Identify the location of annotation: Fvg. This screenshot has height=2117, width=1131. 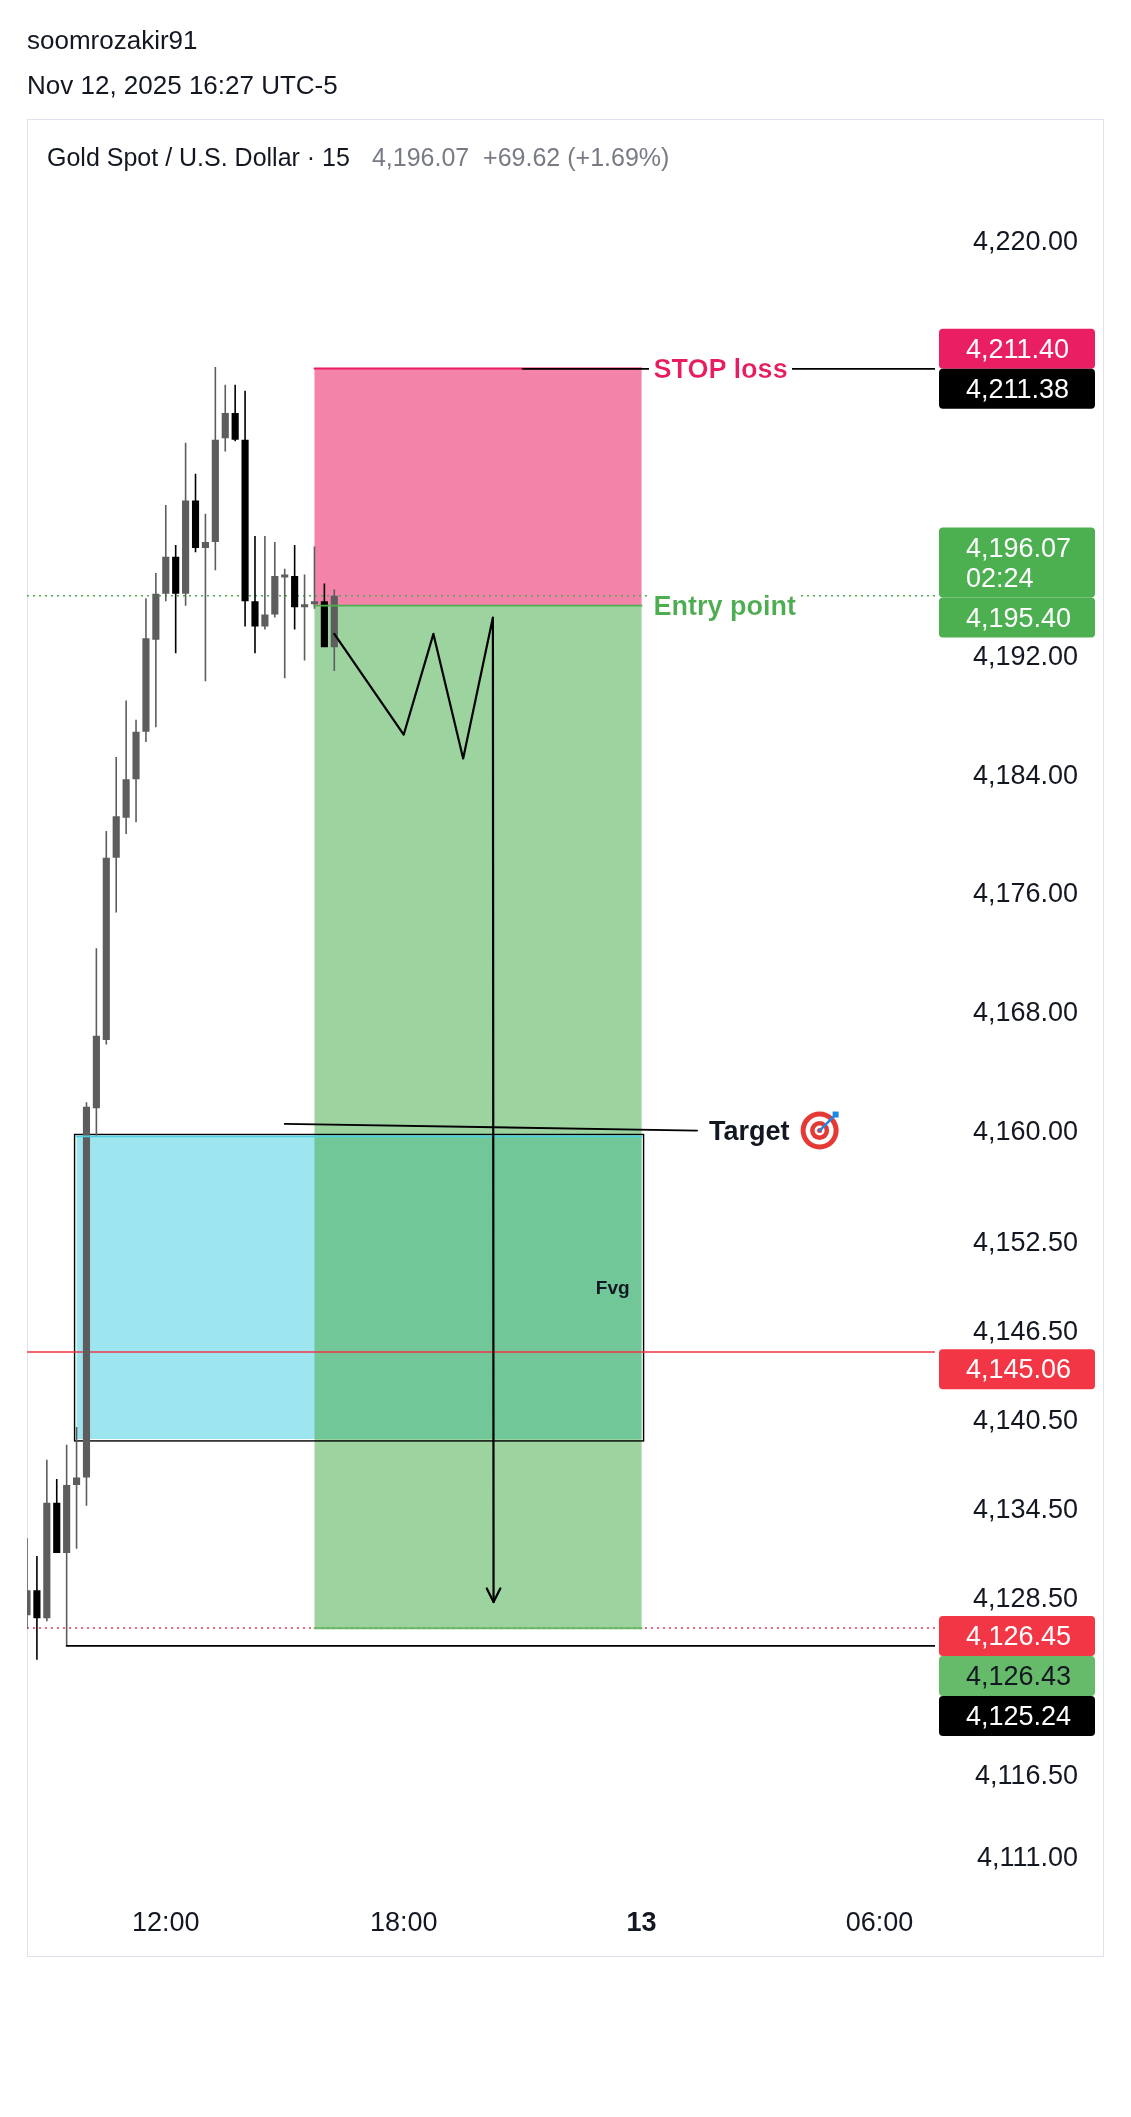
(612, 1288).